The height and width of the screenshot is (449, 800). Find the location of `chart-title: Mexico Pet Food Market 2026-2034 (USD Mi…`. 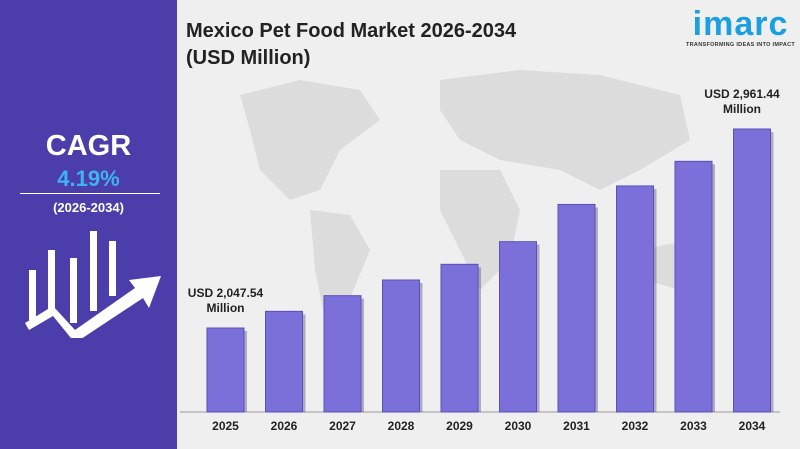

chart-title: Mexico Pet Food Market 2026-2034 (USD Mi… is located at coordinates (351, 45).